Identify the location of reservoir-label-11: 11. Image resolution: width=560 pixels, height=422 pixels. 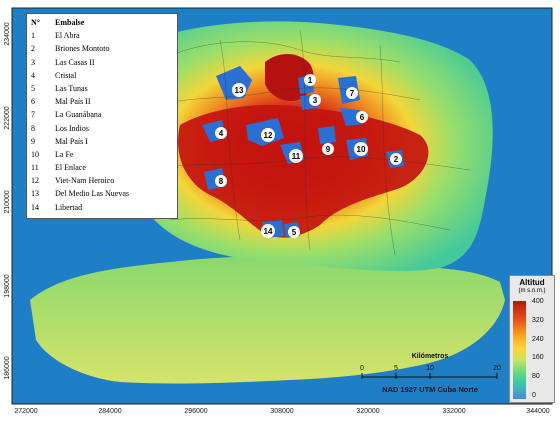
(296, 156).